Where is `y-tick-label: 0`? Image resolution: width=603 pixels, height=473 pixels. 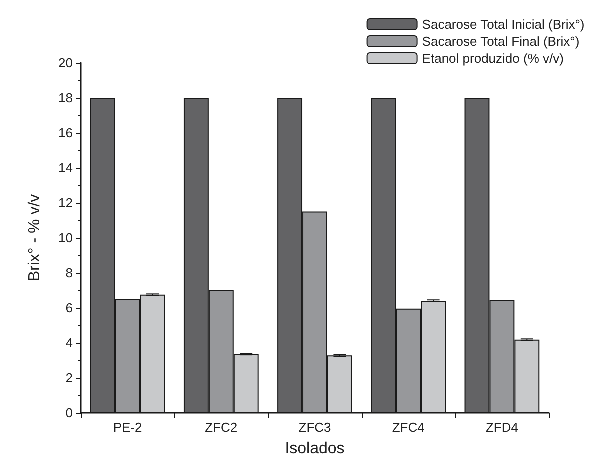
y-tick-label: 0 is located at coordinates (69, 413).